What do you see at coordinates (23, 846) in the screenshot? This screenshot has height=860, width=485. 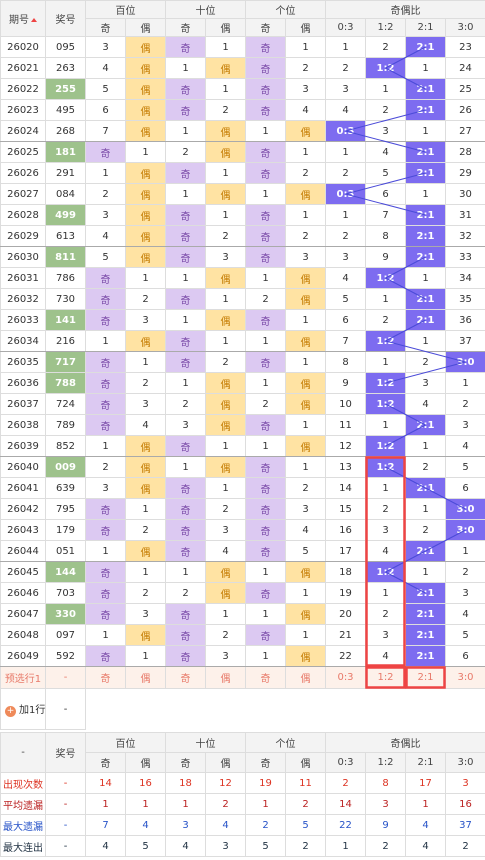 I see `stat-label: 最大连出` at bounding box center [23, 846].